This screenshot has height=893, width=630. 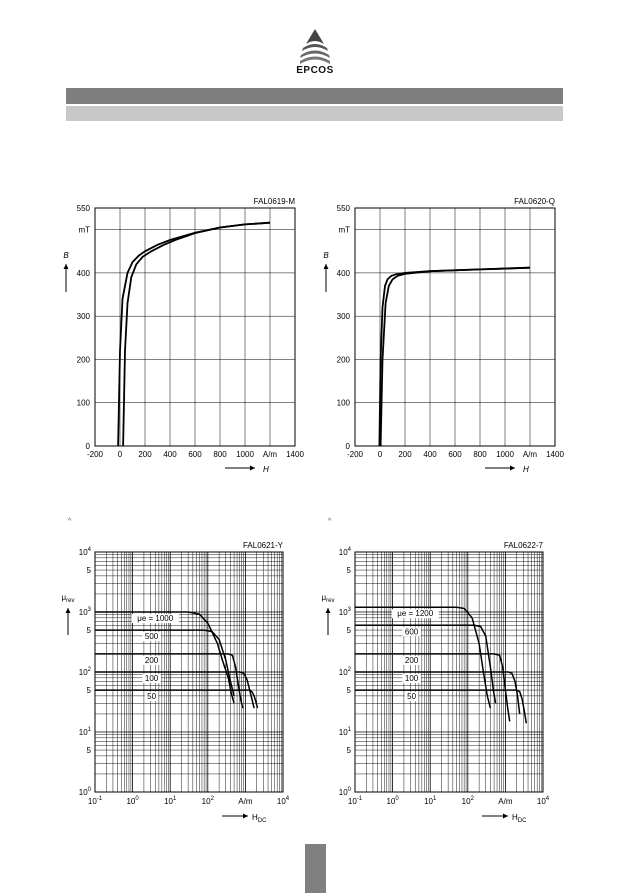 I want to click on header-bar, so click(x=314, y=96).